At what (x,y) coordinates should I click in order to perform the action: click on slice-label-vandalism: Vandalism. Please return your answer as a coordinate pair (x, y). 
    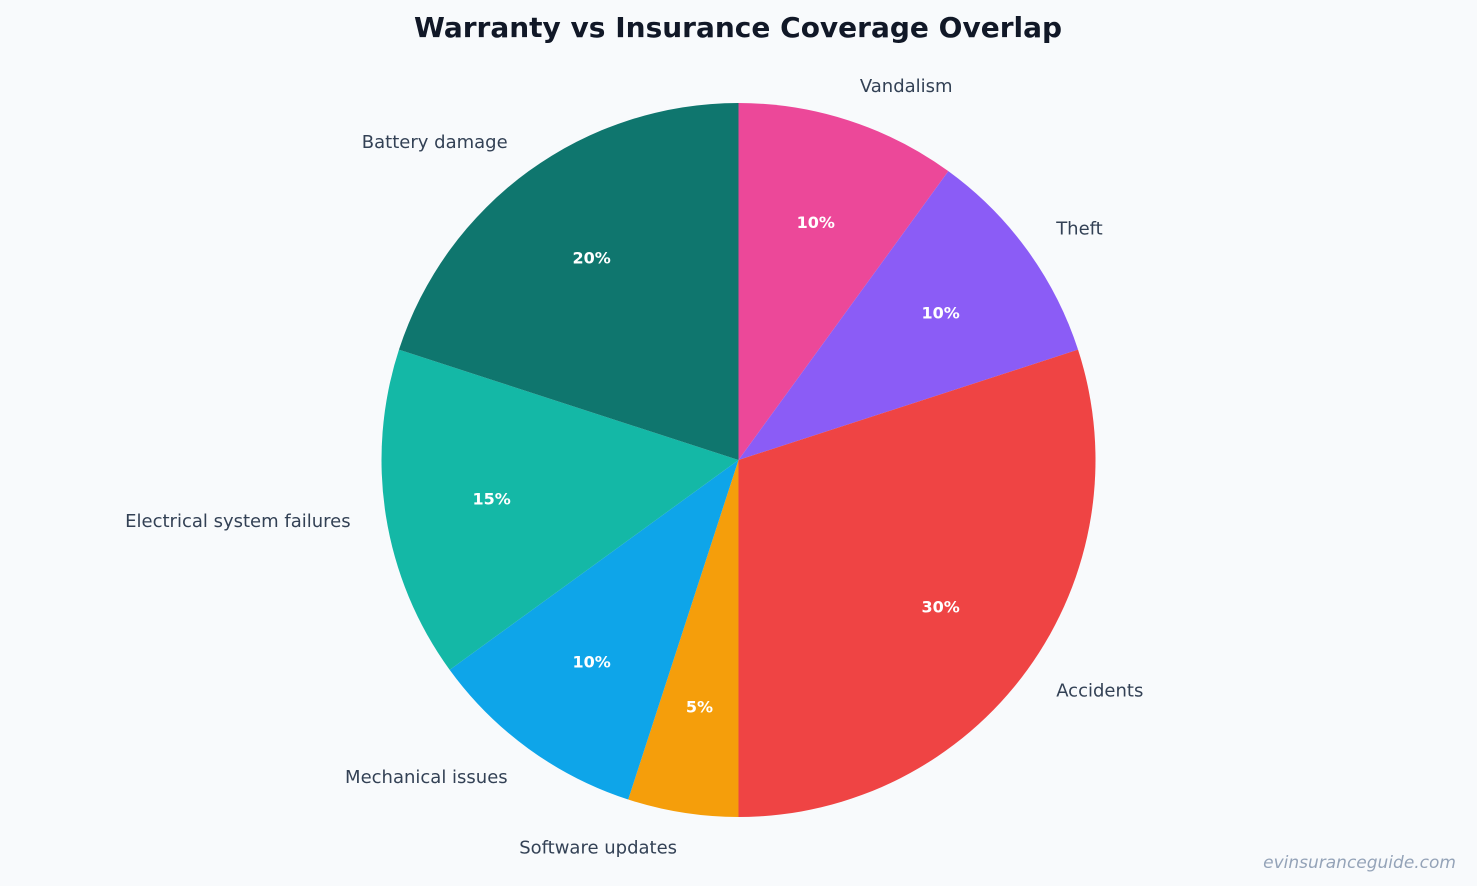
    Looking at the image, I should click on (906, 86).